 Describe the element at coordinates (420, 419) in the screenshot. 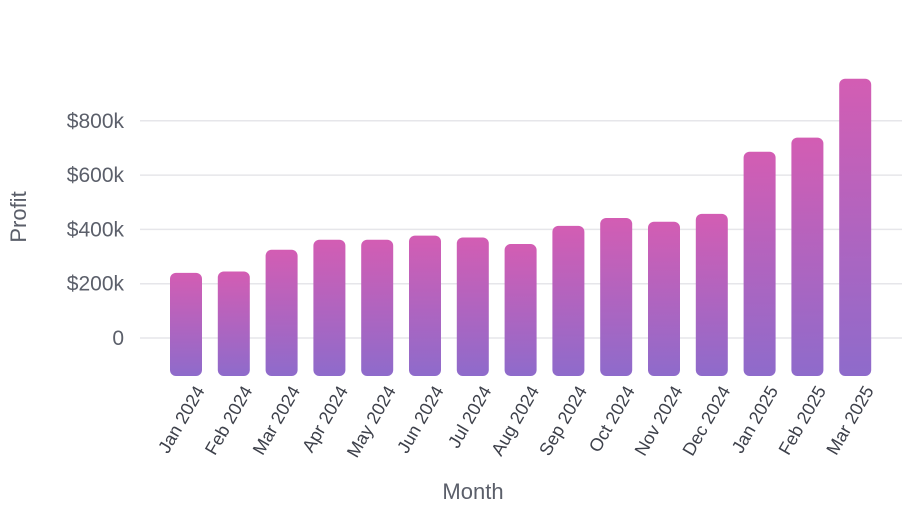

I see `x-tick-label: Jun 2024` at that location.